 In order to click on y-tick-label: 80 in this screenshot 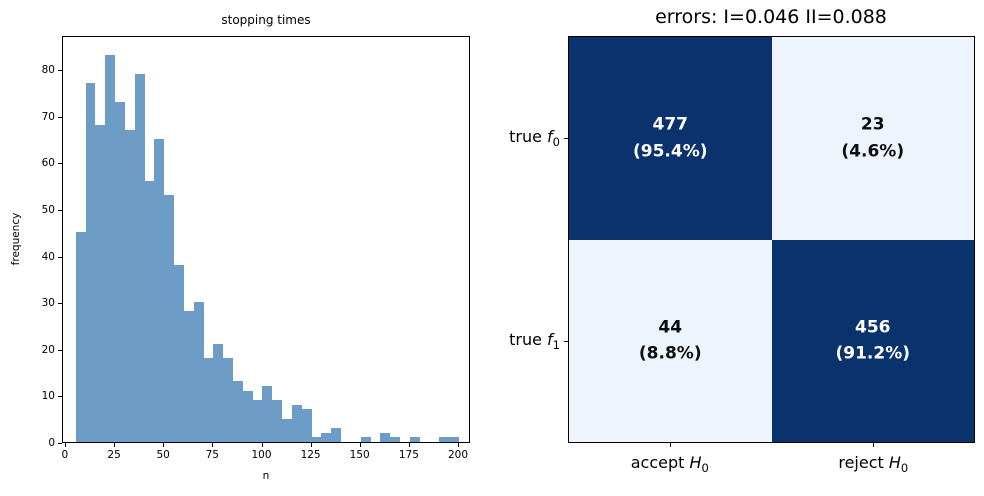, I will do `click(48, 70)`.